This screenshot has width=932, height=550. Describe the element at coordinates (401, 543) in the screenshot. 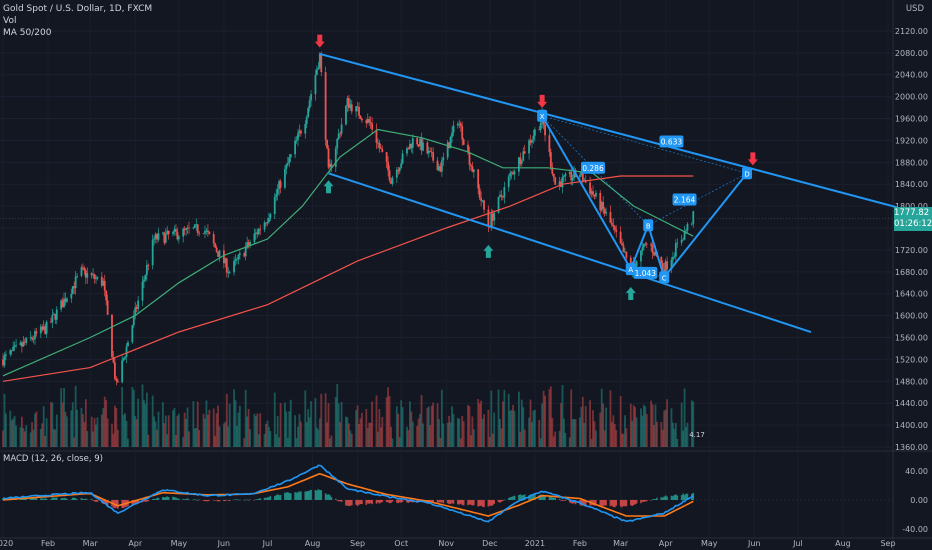

I see `x-tick-label: Oct` at that location.